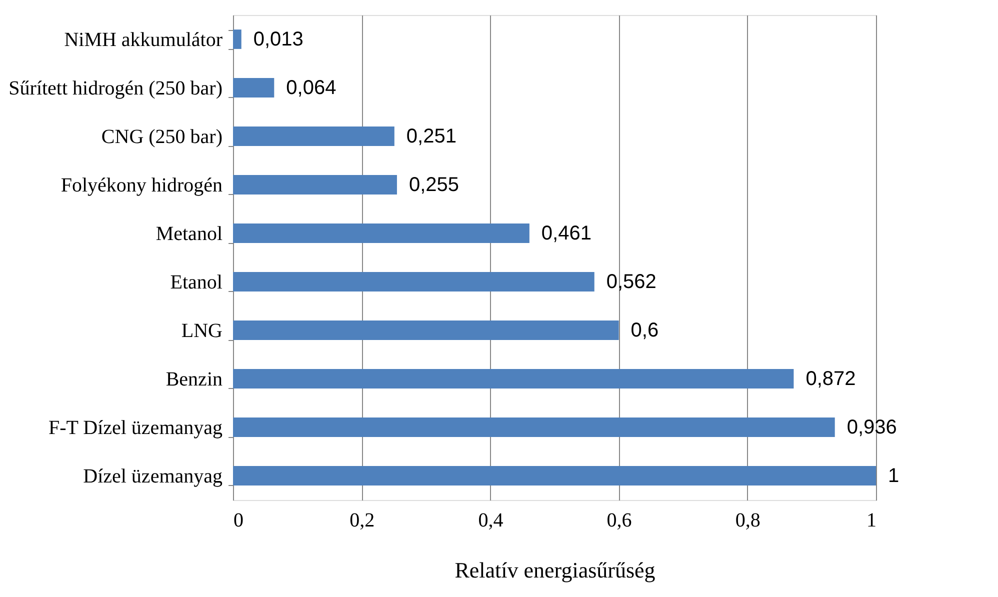 This screenshot has width=998, height=597. Describe the element at coordinates (311, 87) in the screenshot. I see `data-label: 0,064` at that location.